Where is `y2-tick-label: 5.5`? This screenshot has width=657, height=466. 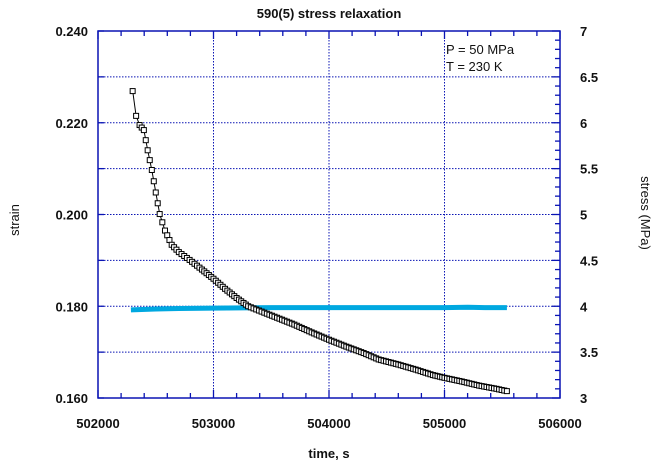 y2-tick-label: 5.5 is located at coordinates (589, 169).